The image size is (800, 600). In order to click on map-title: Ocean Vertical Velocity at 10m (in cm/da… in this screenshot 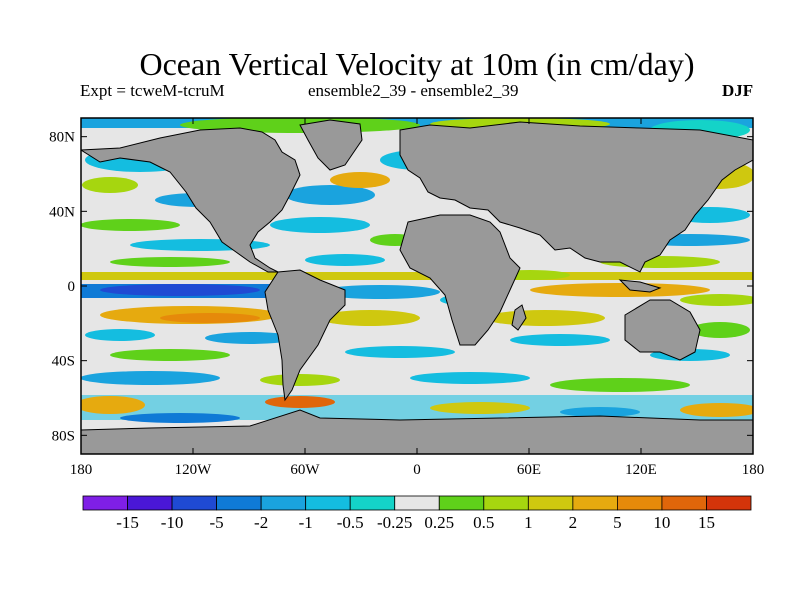, I will do `click(417, 64)`.